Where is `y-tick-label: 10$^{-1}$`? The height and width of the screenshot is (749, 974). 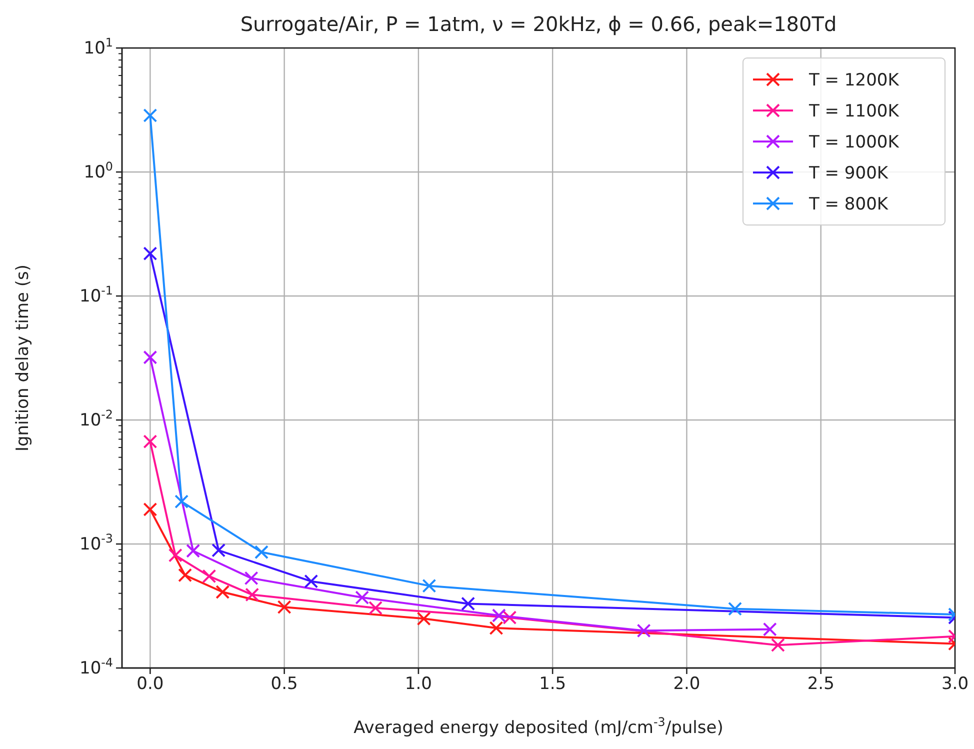 y-tick-label: 10$^{-1}$ is located at coordinates (96, 294).